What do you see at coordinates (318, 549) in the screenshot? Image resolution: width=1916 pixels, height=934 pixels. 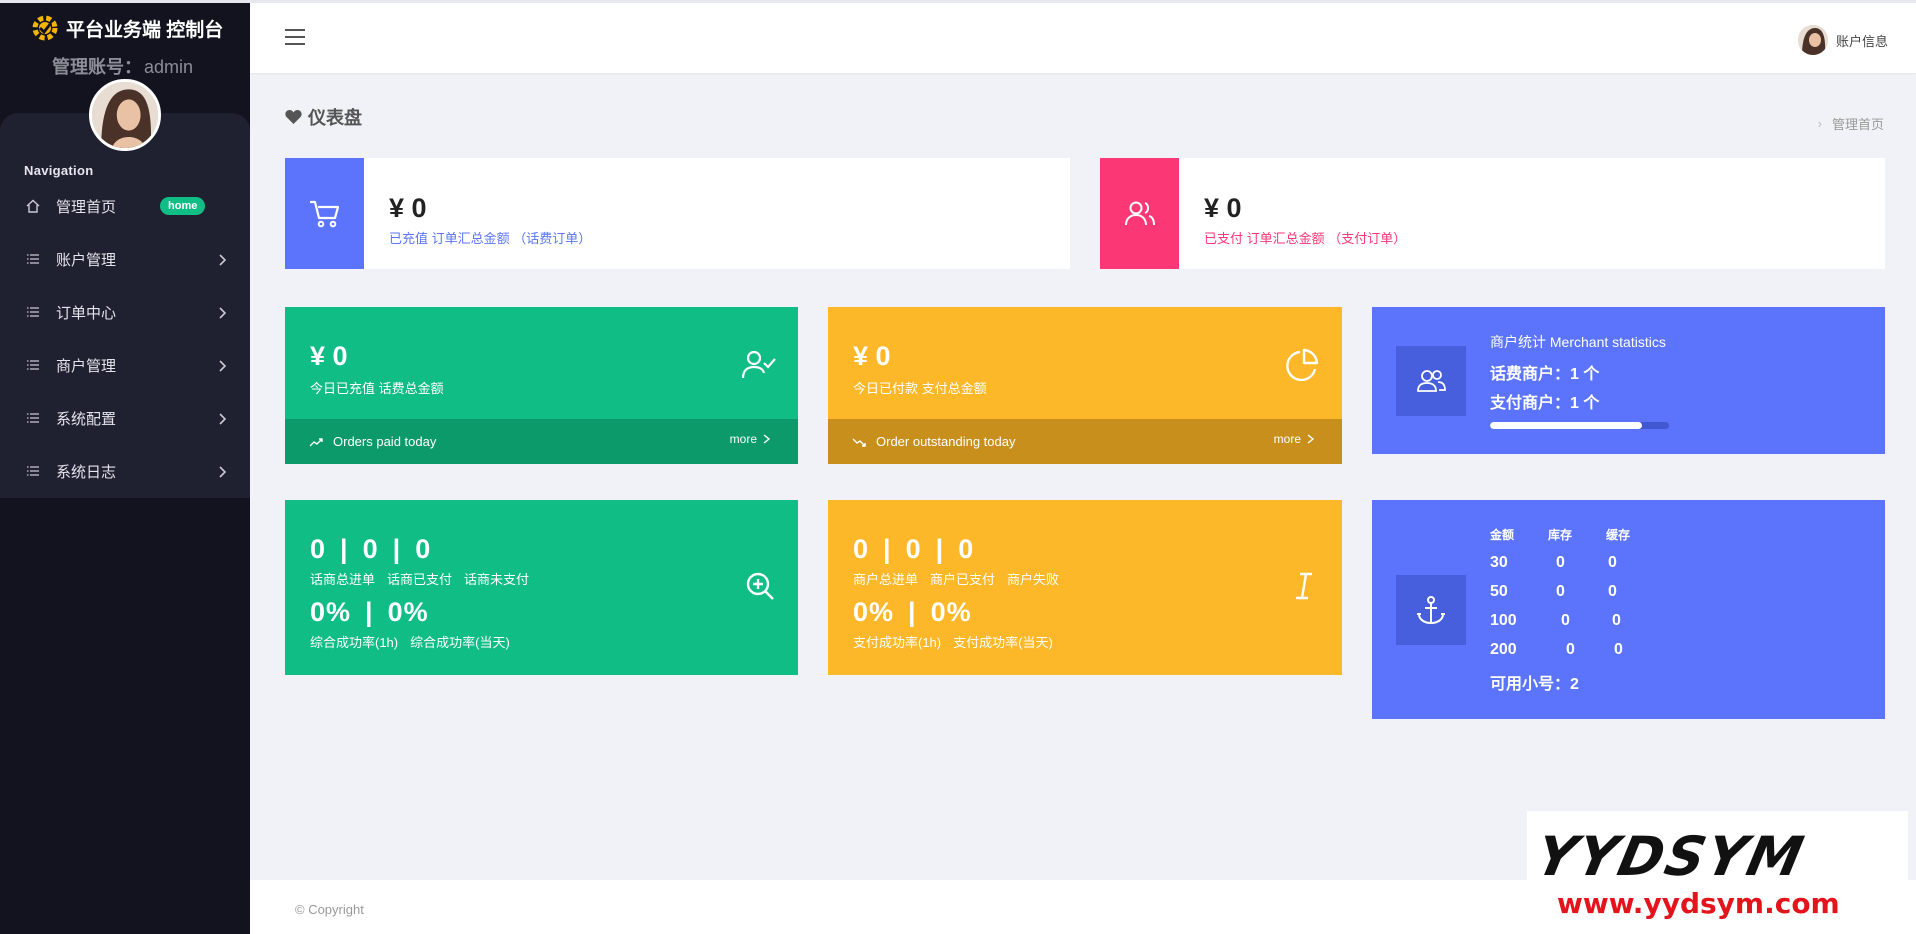 I see `phone-orders-total: 0` at bounding box center [318, 549].